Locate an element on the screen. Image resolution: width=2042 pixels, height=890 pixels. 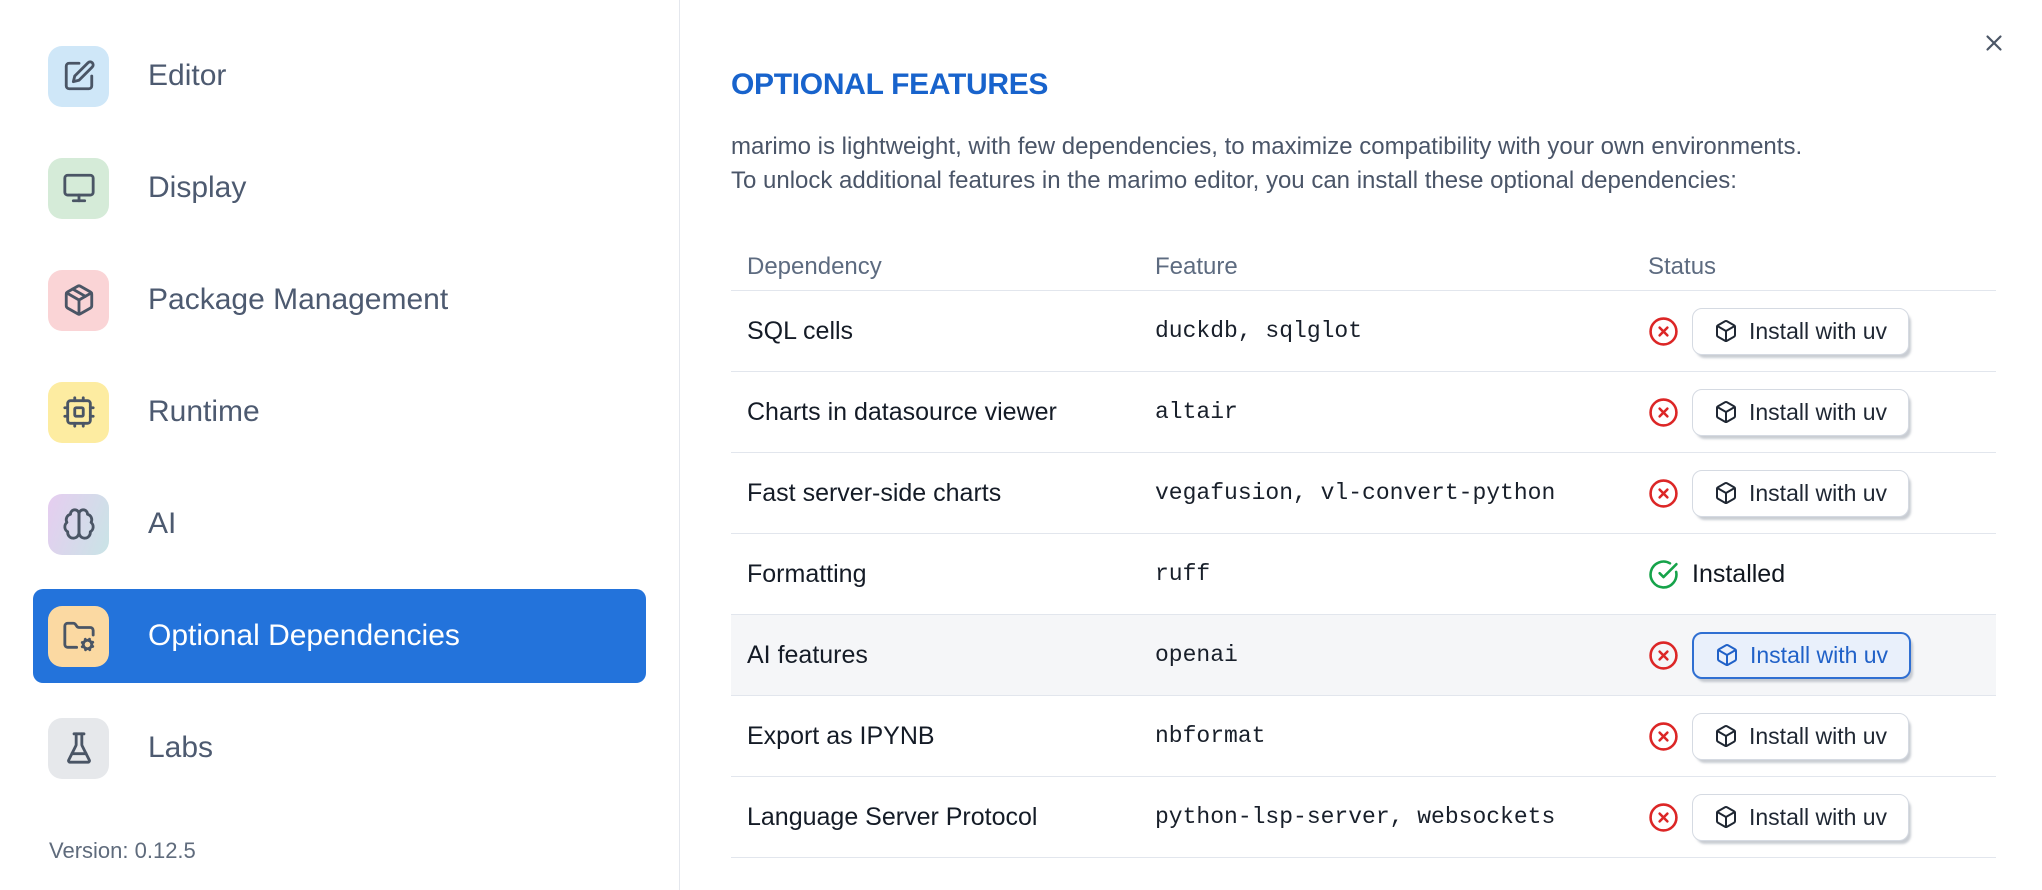
sidebar-item-label: Labs is located at coordinates (181, 747).